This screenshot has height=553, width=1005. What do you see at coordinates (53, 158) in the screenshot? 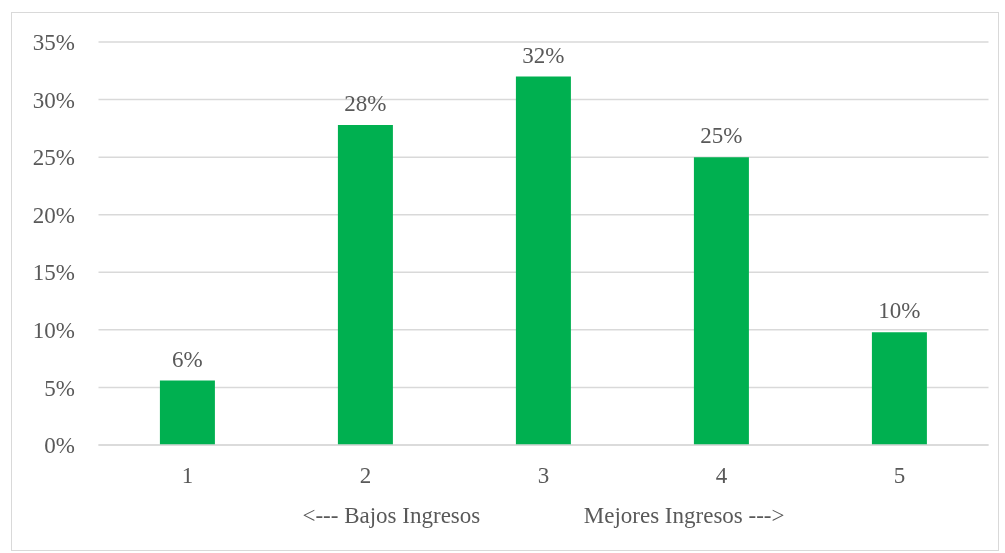
I see `y-tick-label: 25%` at bounding box center [53, 158].